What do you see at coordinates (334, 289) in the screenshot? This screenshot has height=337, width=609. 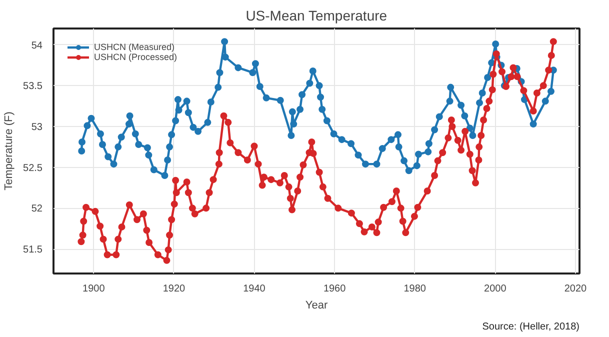 I see `x-tick-label: 1960` at bounding box center [334, 289].